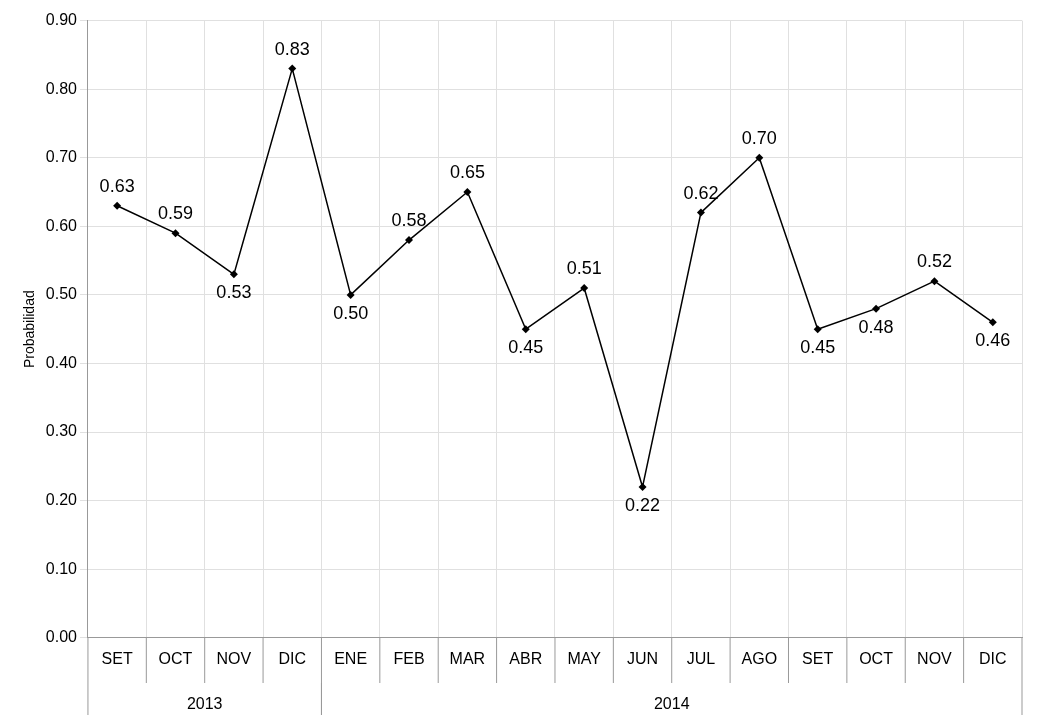  I want to click on y-tick-label: 0.10, so click(61, 568).